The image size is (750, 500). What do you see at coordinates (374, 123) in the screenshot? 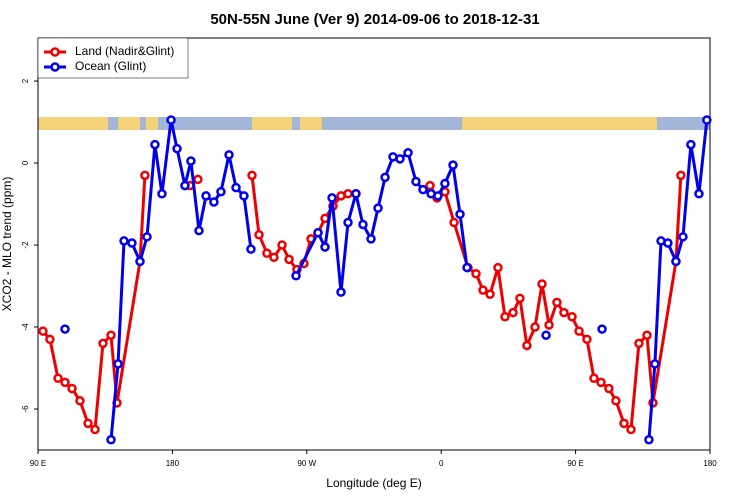
I see `surface-strip` at bounding box center [374, 123].